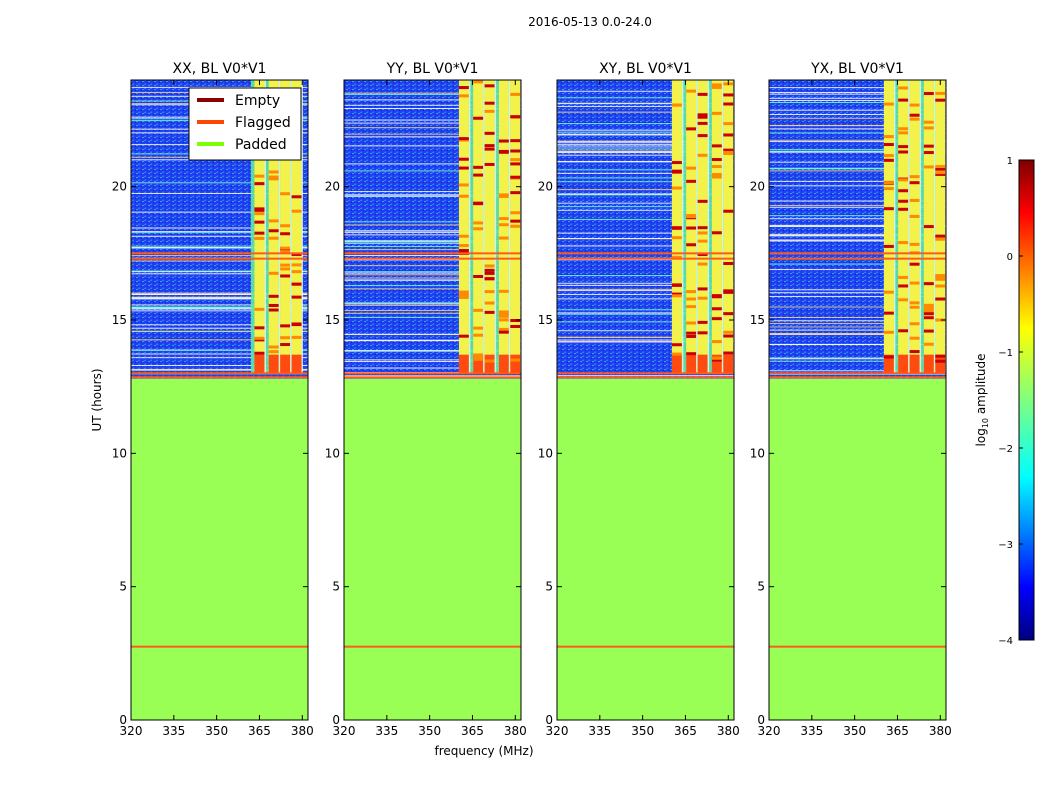 This screenshot has height=800, width=1050. I want to click on padded-region, so click(857, 549).